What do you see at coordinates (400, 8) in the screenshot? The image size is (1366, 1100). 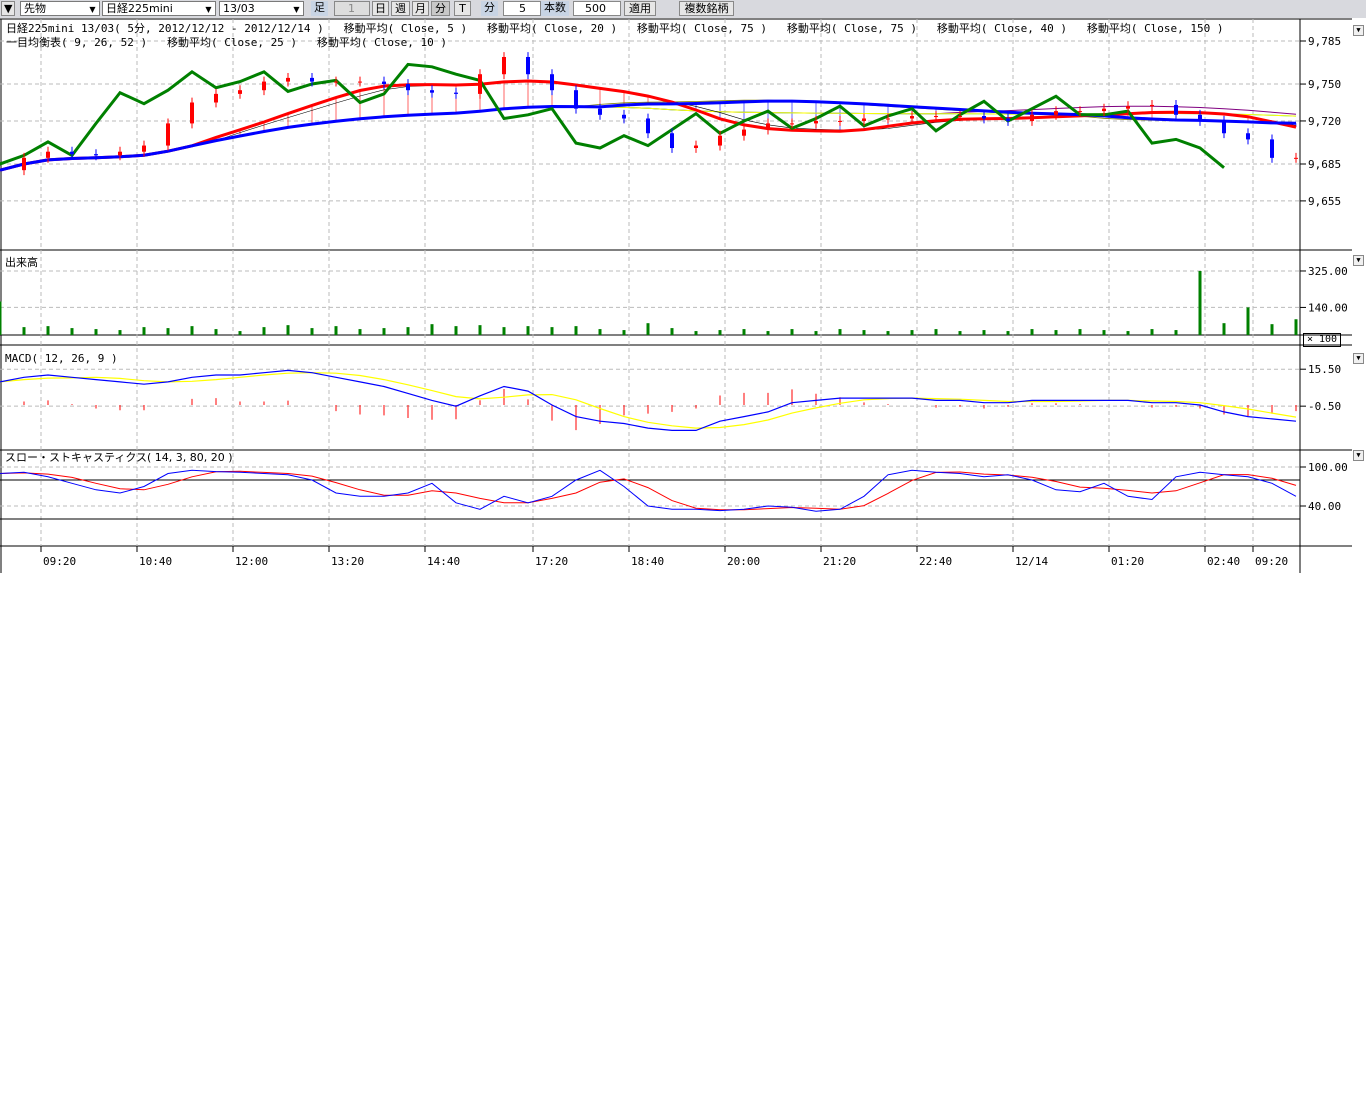 I see `week-button: 週` at bounding box center [400, 8].